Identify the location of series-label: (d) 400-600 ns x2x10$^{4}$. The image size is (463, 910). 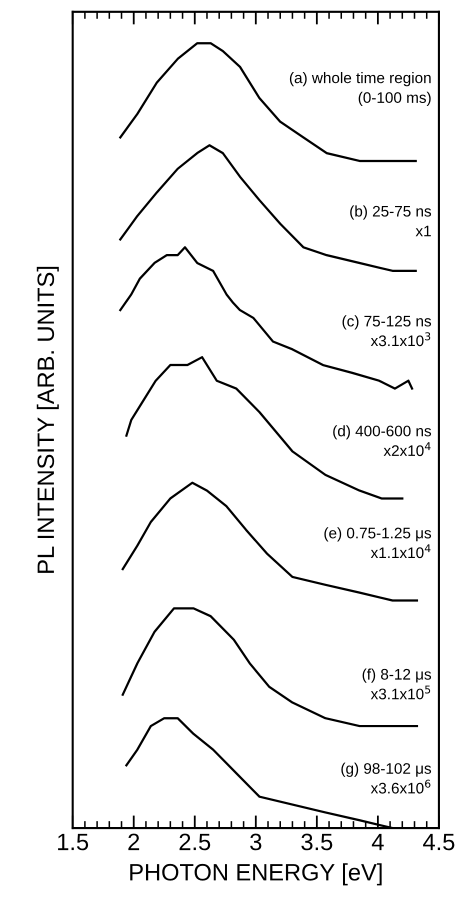
(382, 440).